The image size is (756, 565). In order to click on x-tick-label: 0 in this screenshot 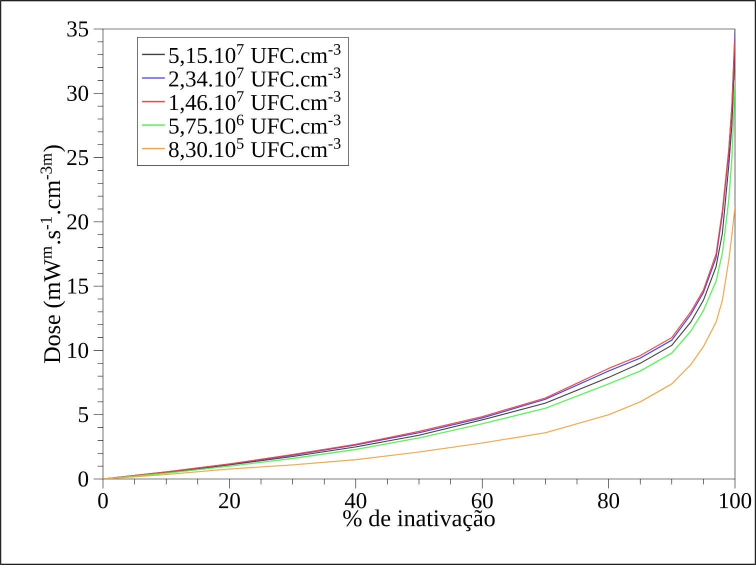, I will do `click(103, 500)`.